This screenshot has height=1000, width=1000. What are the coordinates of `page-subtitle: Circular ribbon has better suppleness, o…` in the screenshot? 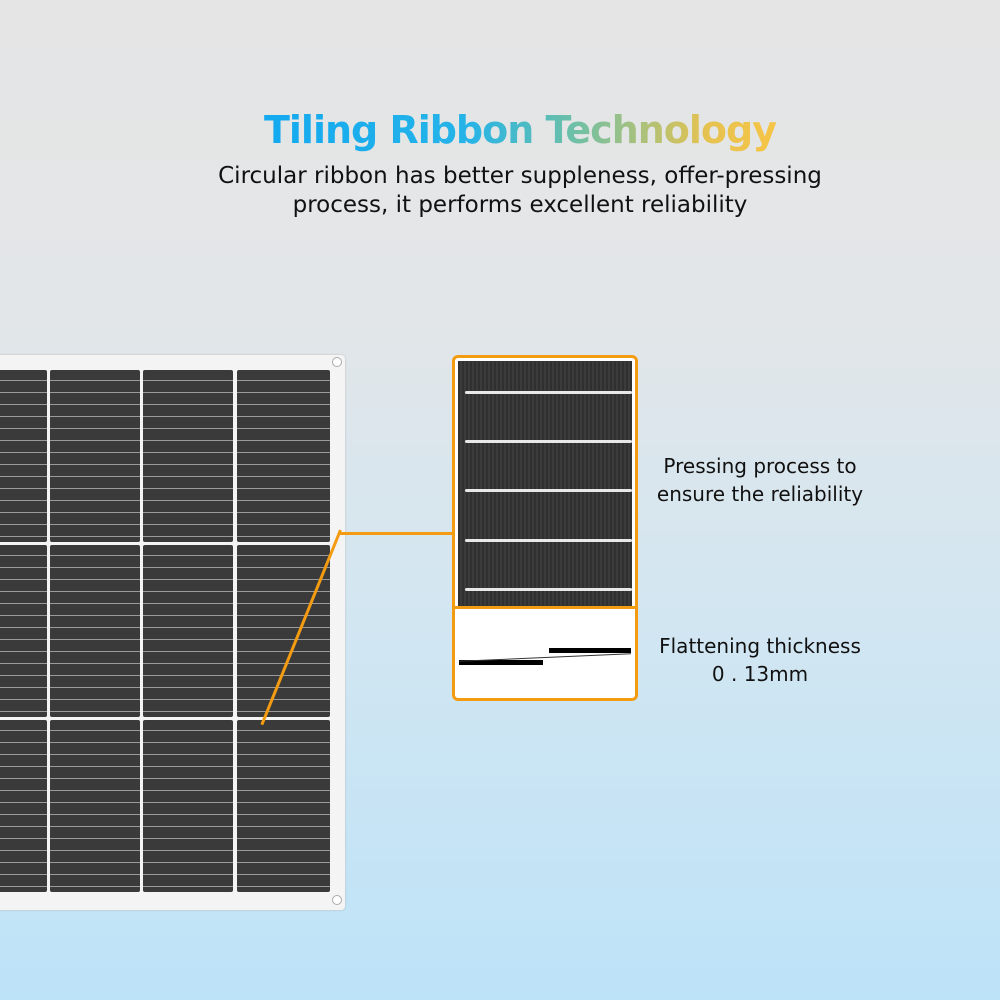 It's located at (500, 191).